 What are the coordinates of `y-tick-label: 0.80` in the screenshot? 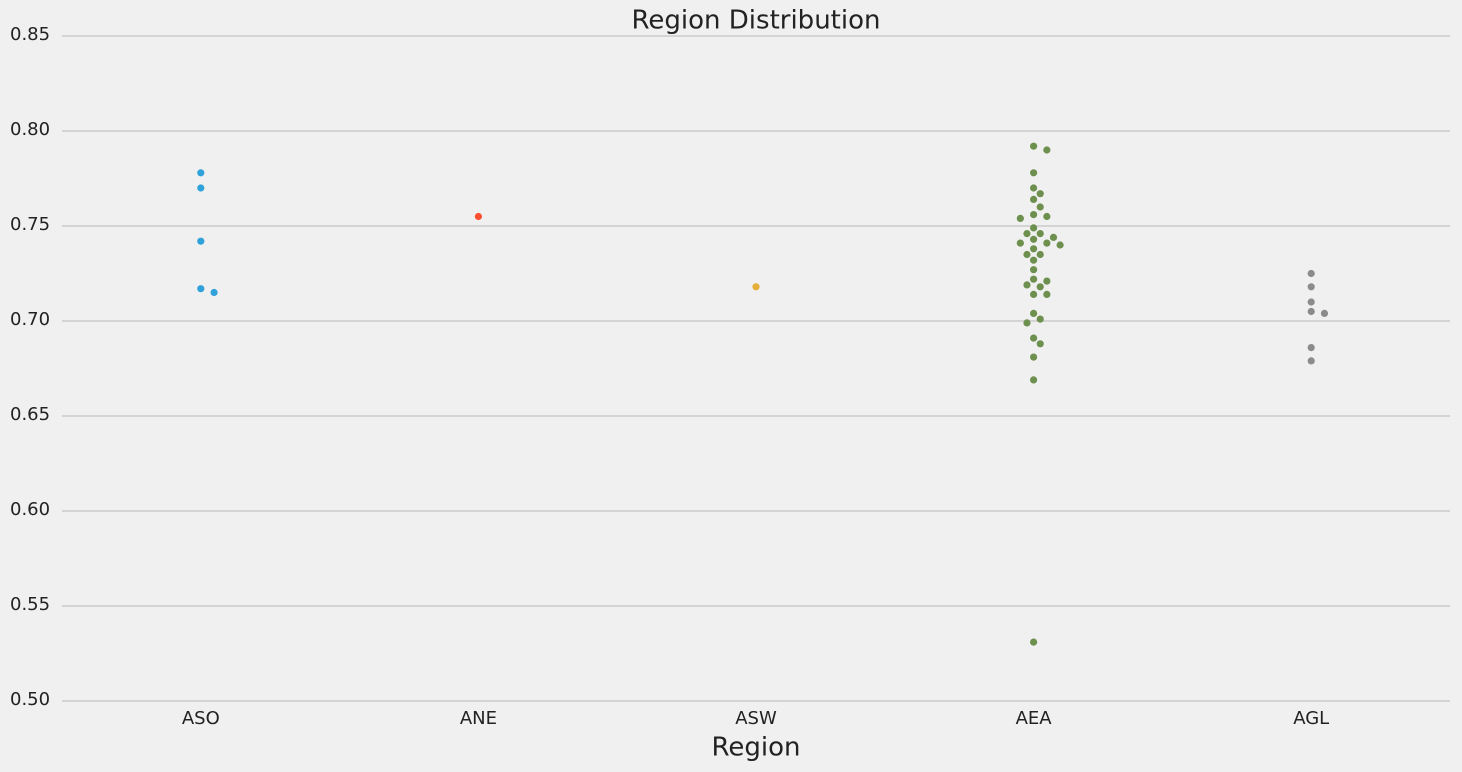 It's located at (30, 129).